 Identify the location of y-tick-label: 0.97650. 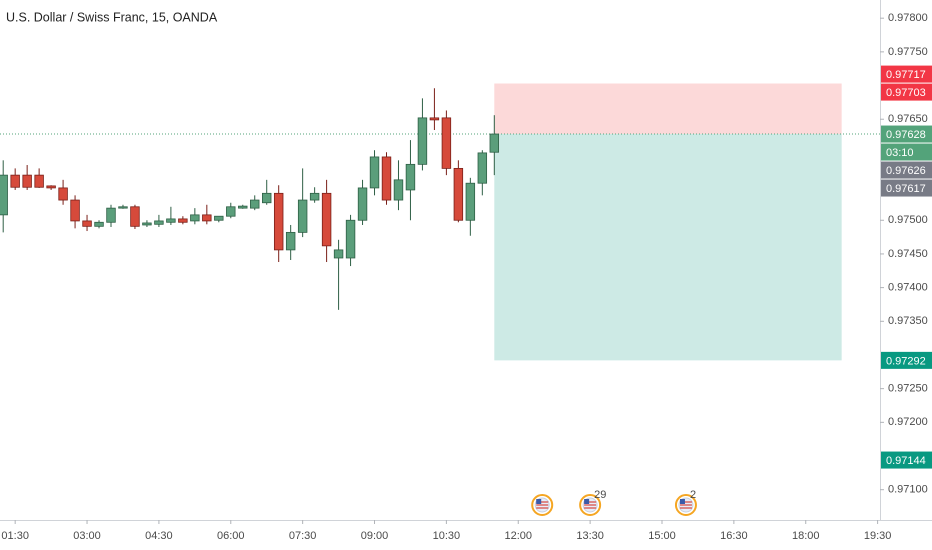
(908, 119).